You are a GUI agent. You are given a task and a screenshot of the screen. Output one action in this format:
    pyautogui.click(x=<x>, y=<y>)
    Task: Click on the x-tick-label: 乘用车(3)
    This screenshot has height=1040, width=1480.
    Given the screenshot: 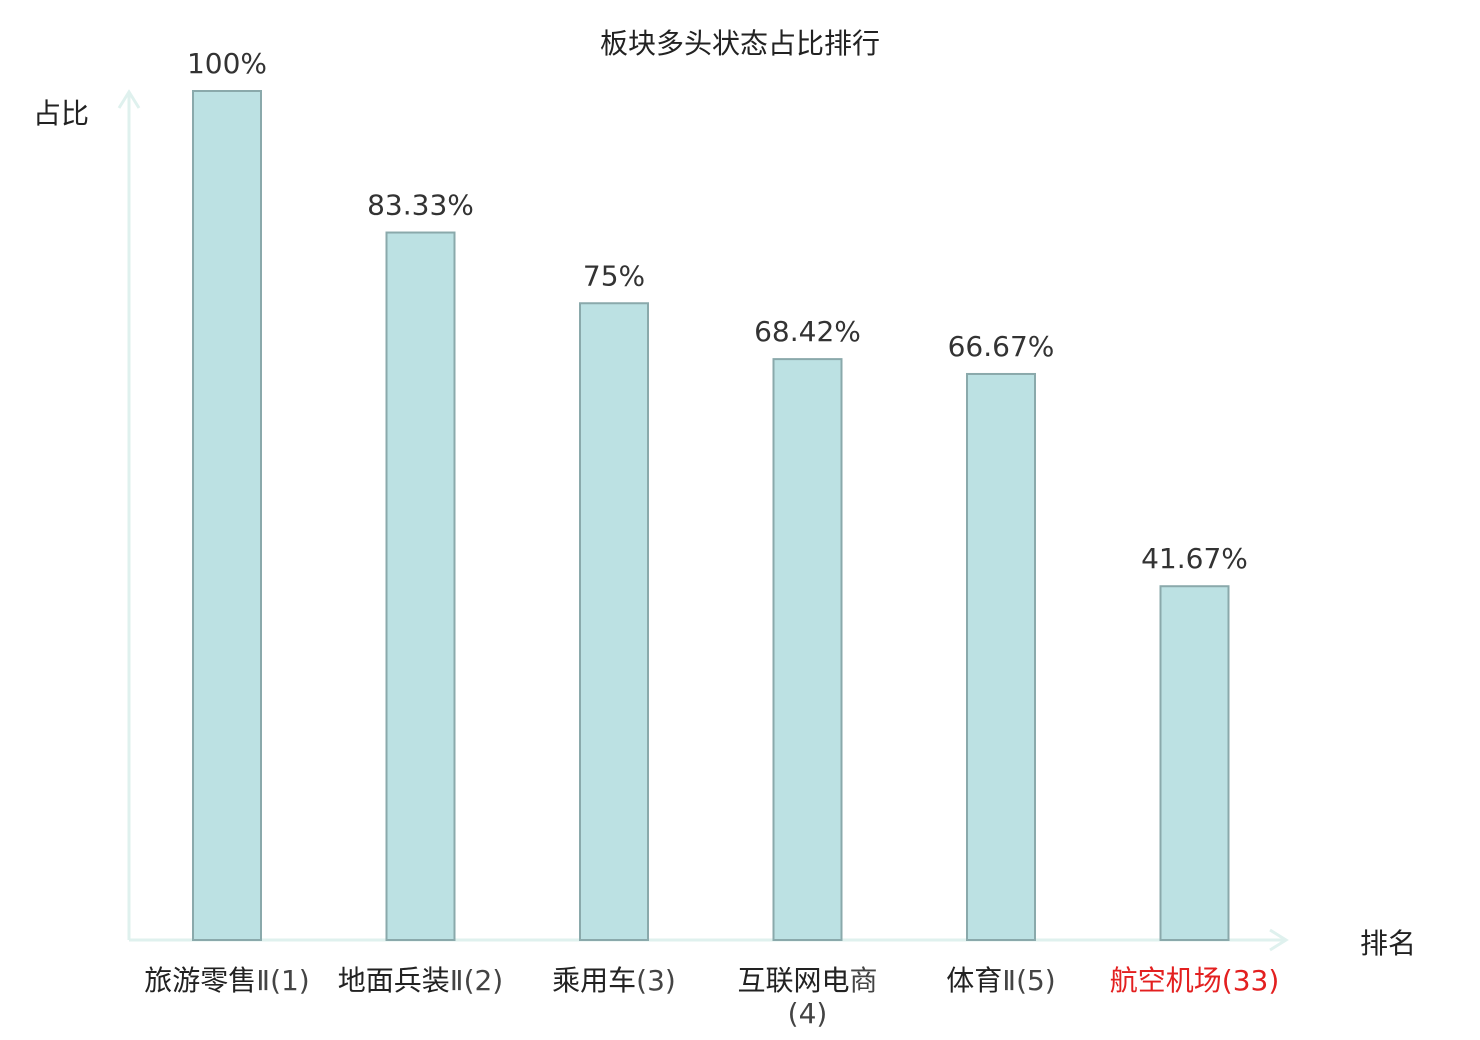 What is the action you would take?
    pyautogui.click(x=614, y=980)
    